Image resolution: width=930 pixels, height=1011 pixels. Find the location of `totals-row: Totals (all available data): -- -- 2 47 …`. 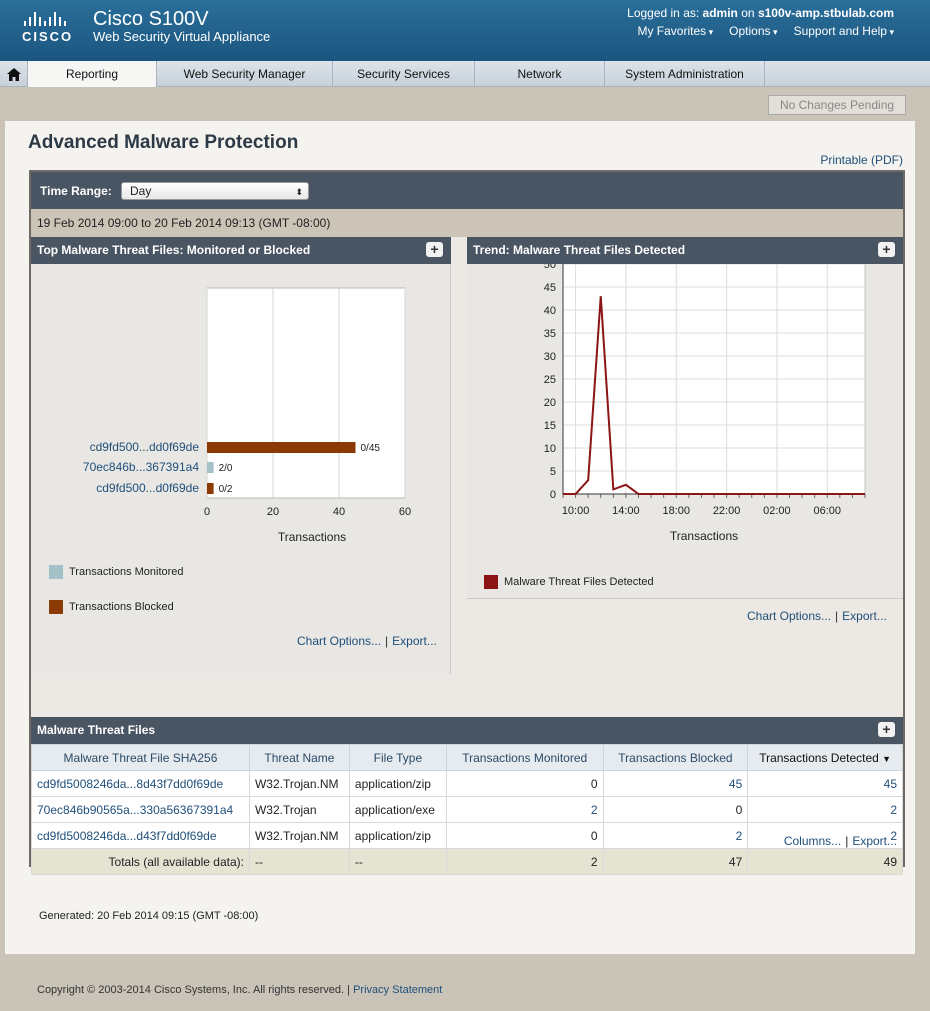

totals-row: Totals (all available data): -- -- 2 47 … is located at coordinates (467, 861).